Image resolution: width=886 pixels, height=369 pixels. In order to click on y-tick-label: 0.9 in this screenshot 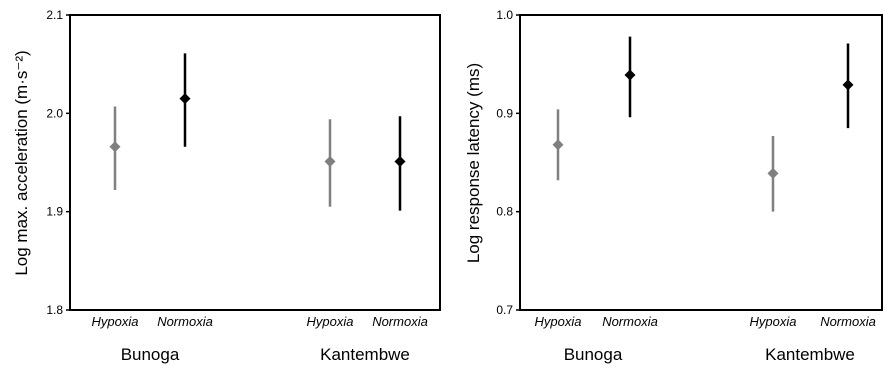, I will do `click(504, 113)`.